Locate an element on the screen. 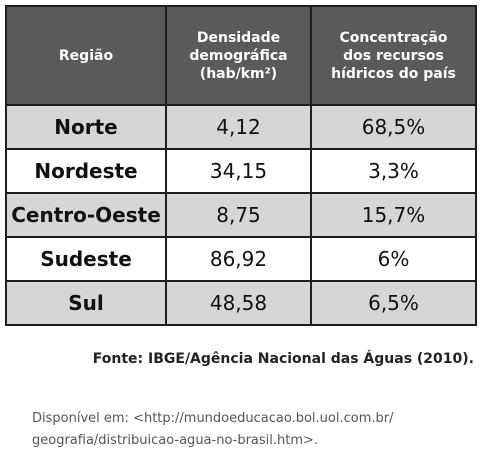 This screenshot has height=466, width=480. cell-densidade: 4,12 is located at coordinates (238, 127).